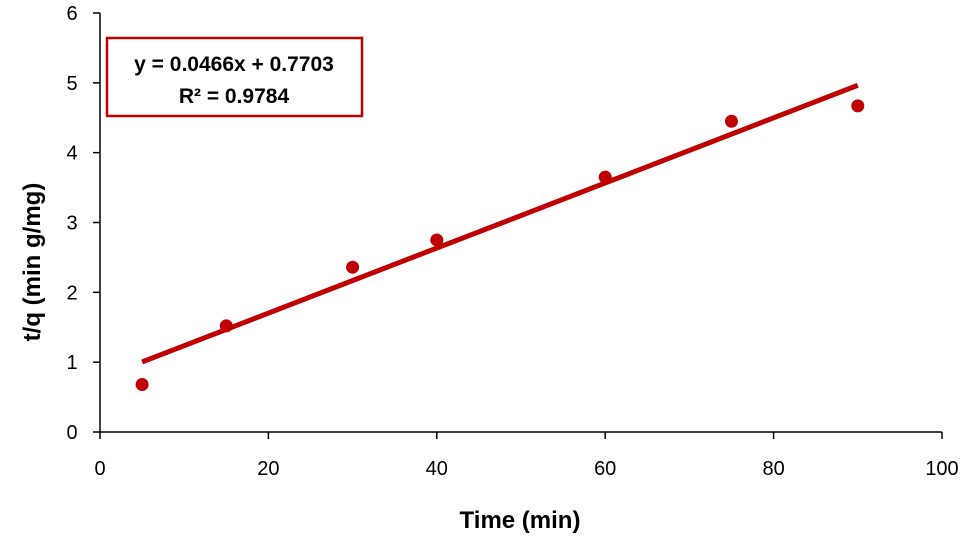  What do you see at coordinates (71, 224) in the screenshot?
I see `y-tick-label: 3` at bounding box center [71, 224].